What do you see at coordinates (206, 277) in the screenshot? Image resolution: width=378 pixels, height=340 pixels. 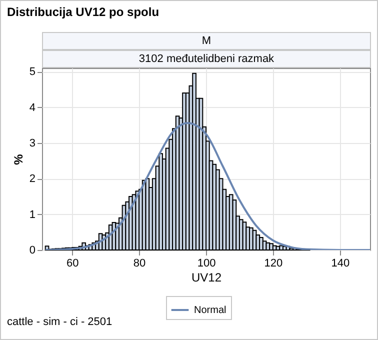 I see `x-axis-title: UV12` at bounding box center [206, 277].